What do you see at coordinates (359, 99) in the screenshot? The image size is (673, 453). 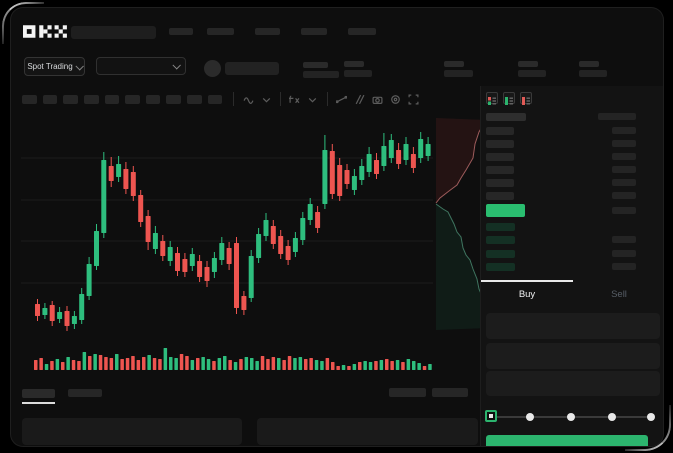 I see `parallel-lines-icon` at bounding box center [359, 99].